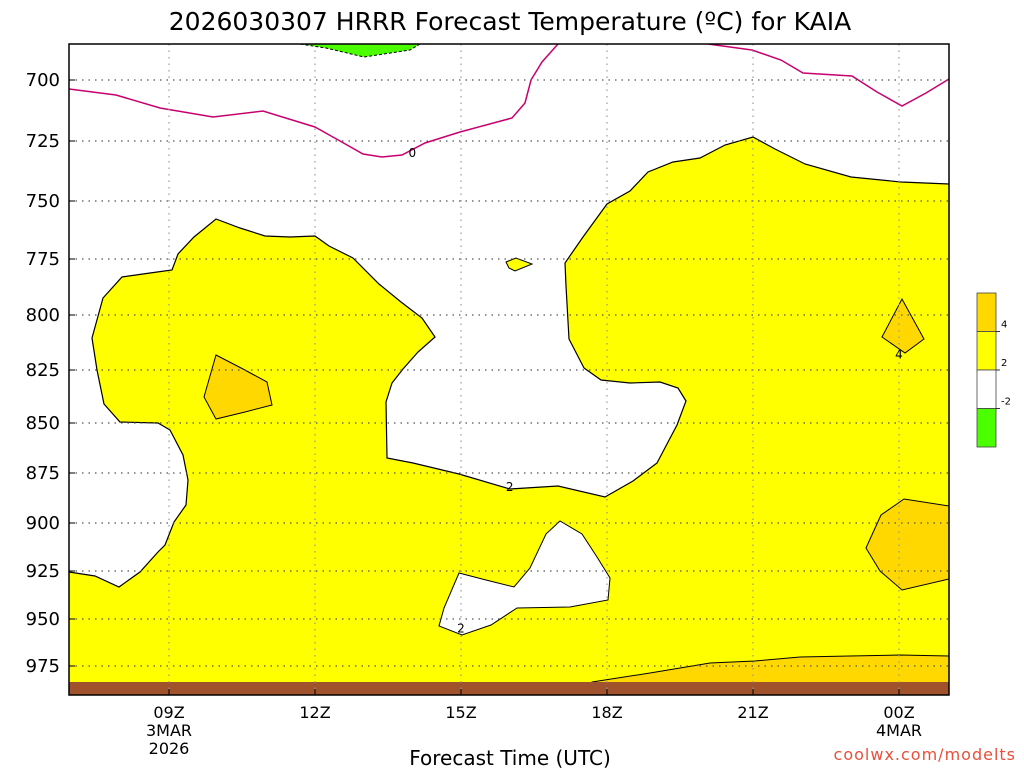 The height and width of the screenshot is (768, 1024). I want to click on y-tick-label: 850, so click(43, 423).